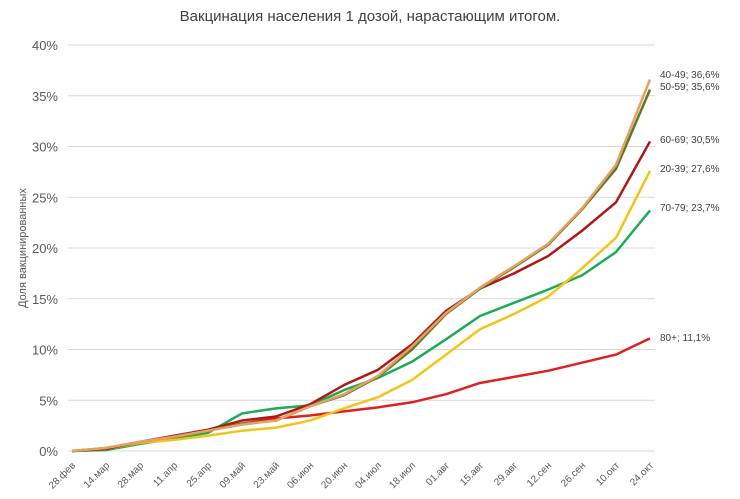 The height and width of the screenshot is (499, 740). What do you see at coordinates (45, 147) in the screenshot?
I see `y-tick-label: 30%` at bounding box center [45, 147].